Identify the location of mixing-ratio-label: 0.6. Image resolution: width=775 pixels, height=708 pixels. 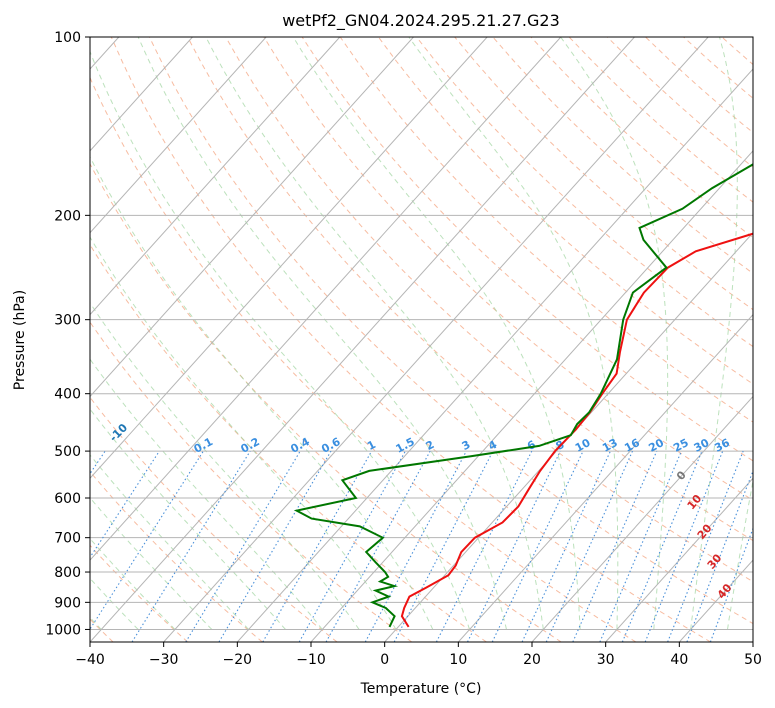
(331, 445).